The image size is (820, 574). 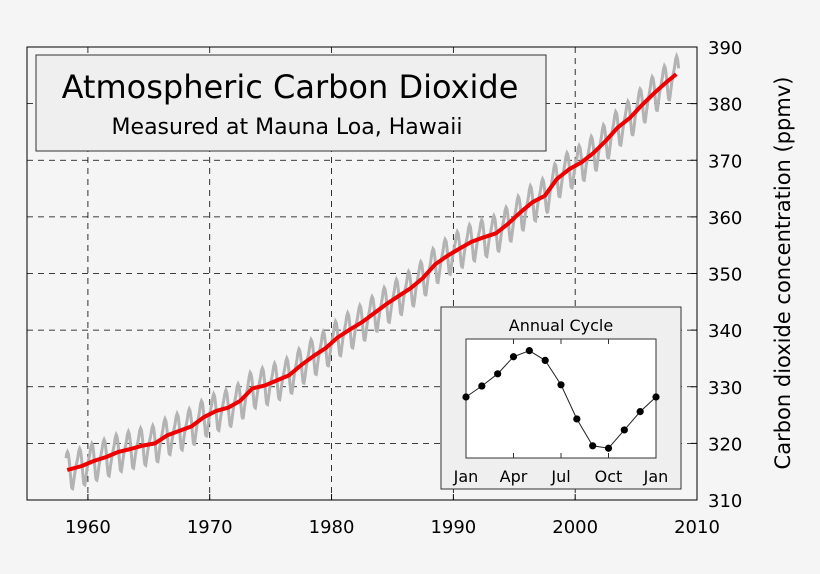 I want to click on inset-point-feb, so click(x=482, y=386).